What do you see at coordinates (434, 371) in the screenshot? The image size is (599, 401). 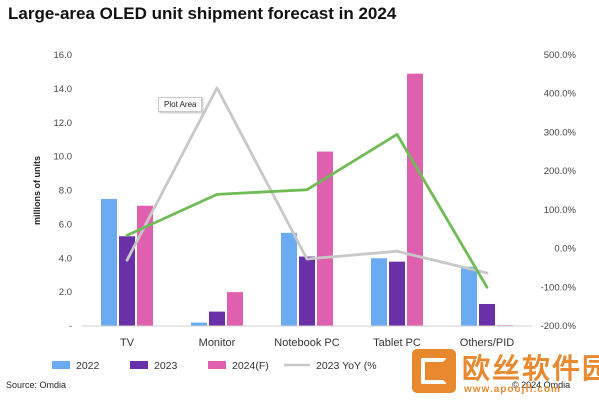 I see `watermark-icon` at bounding box center [434, 371].